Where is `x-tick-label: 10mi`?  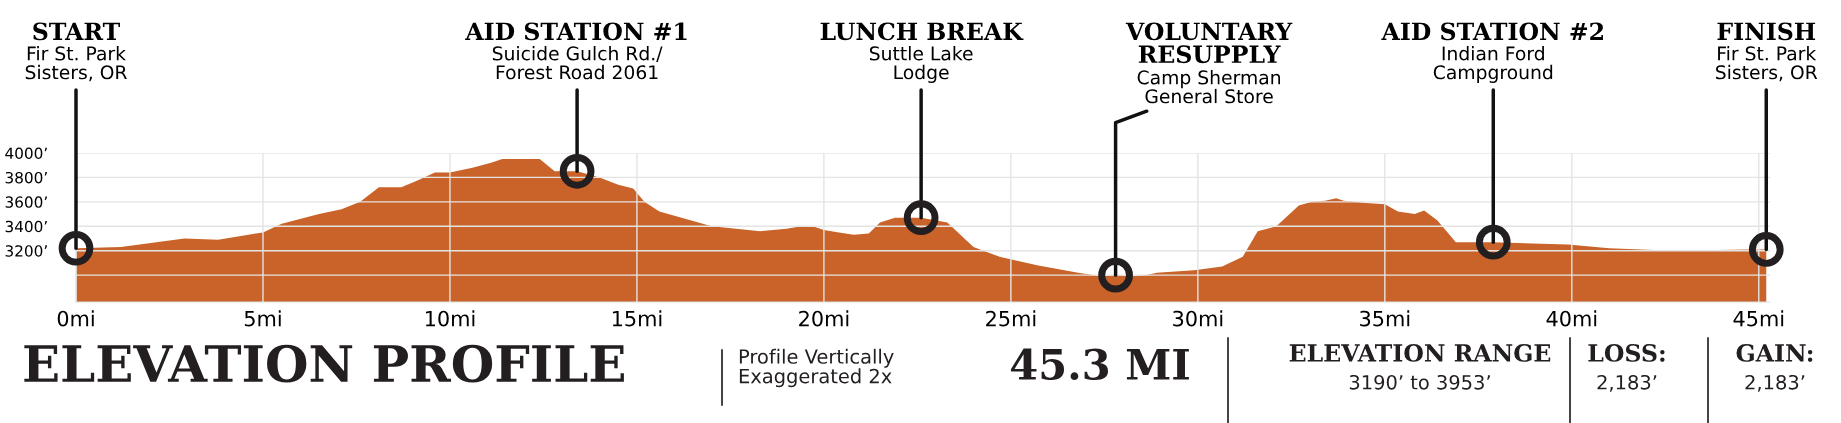 x-tick-label: 10mi is located at coordinates (450, 318).